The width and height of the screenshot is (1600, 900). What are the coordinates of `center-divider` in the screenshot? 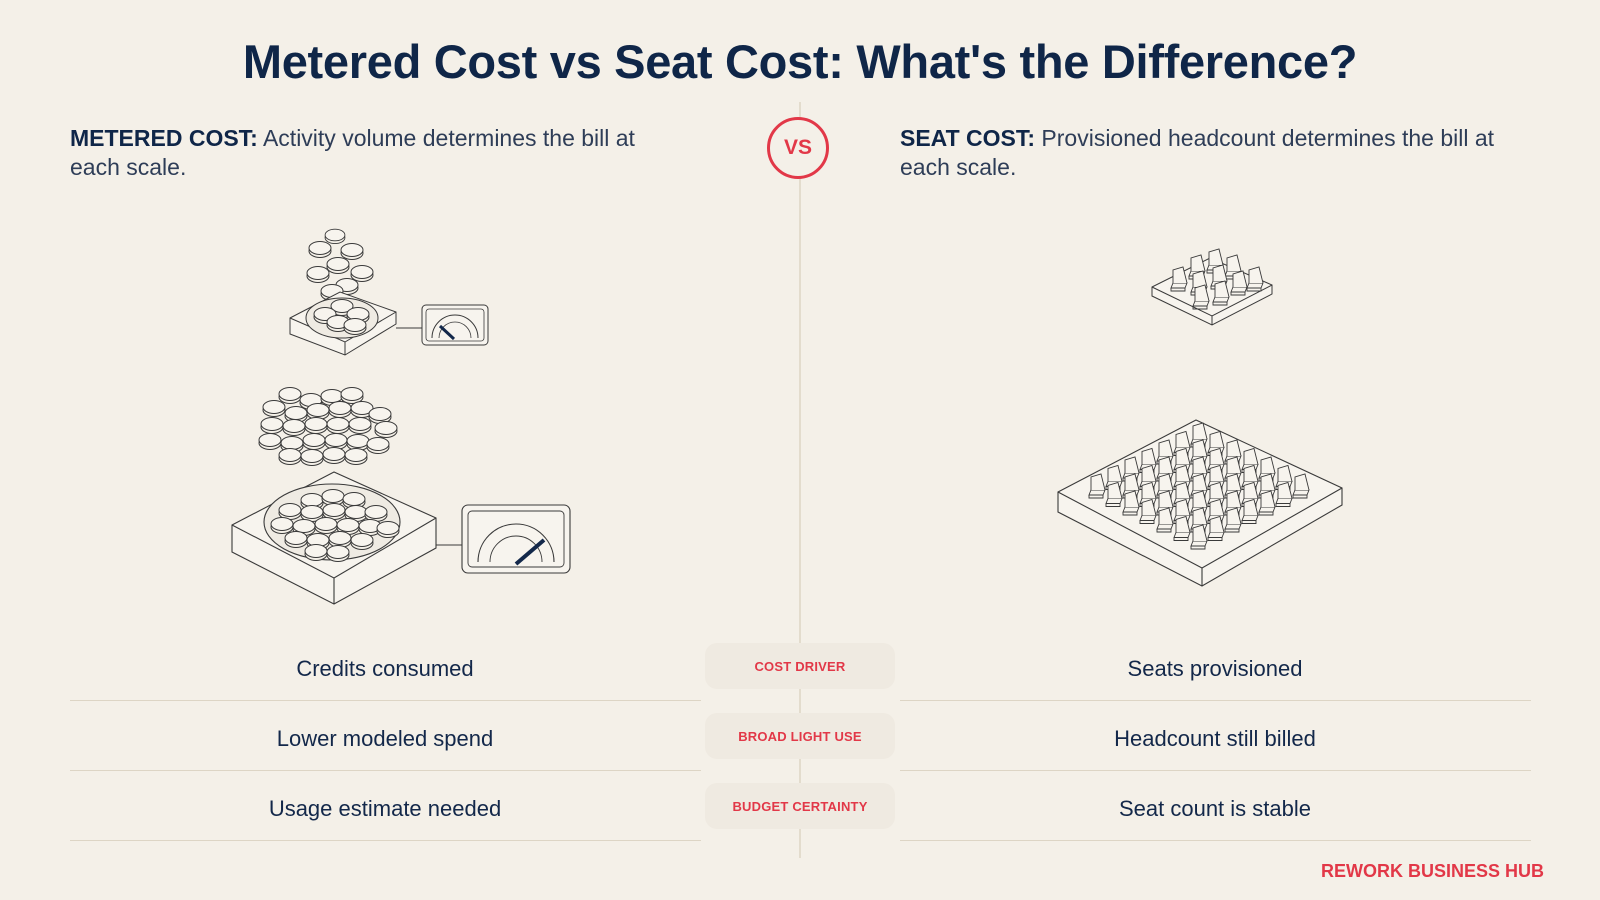 It's located at (800, 480).